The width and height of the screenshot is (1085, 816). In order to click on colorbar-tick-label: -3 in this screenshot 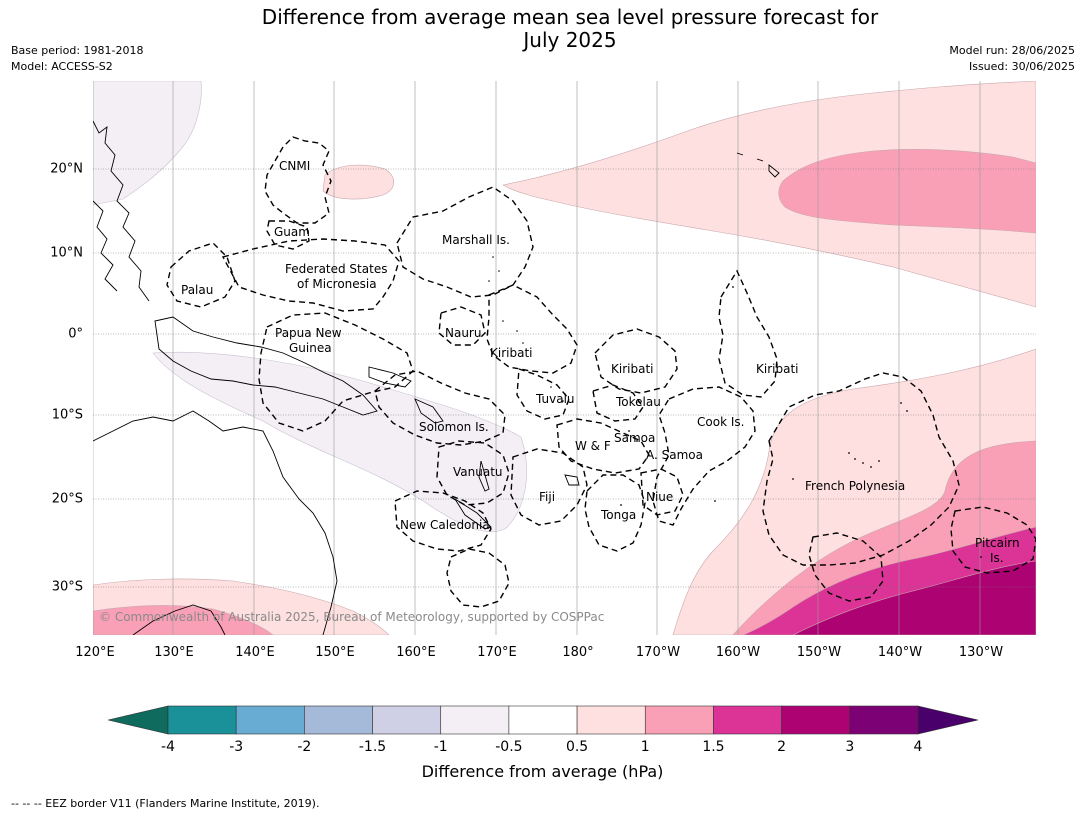, I will do `click(236, 747)`.